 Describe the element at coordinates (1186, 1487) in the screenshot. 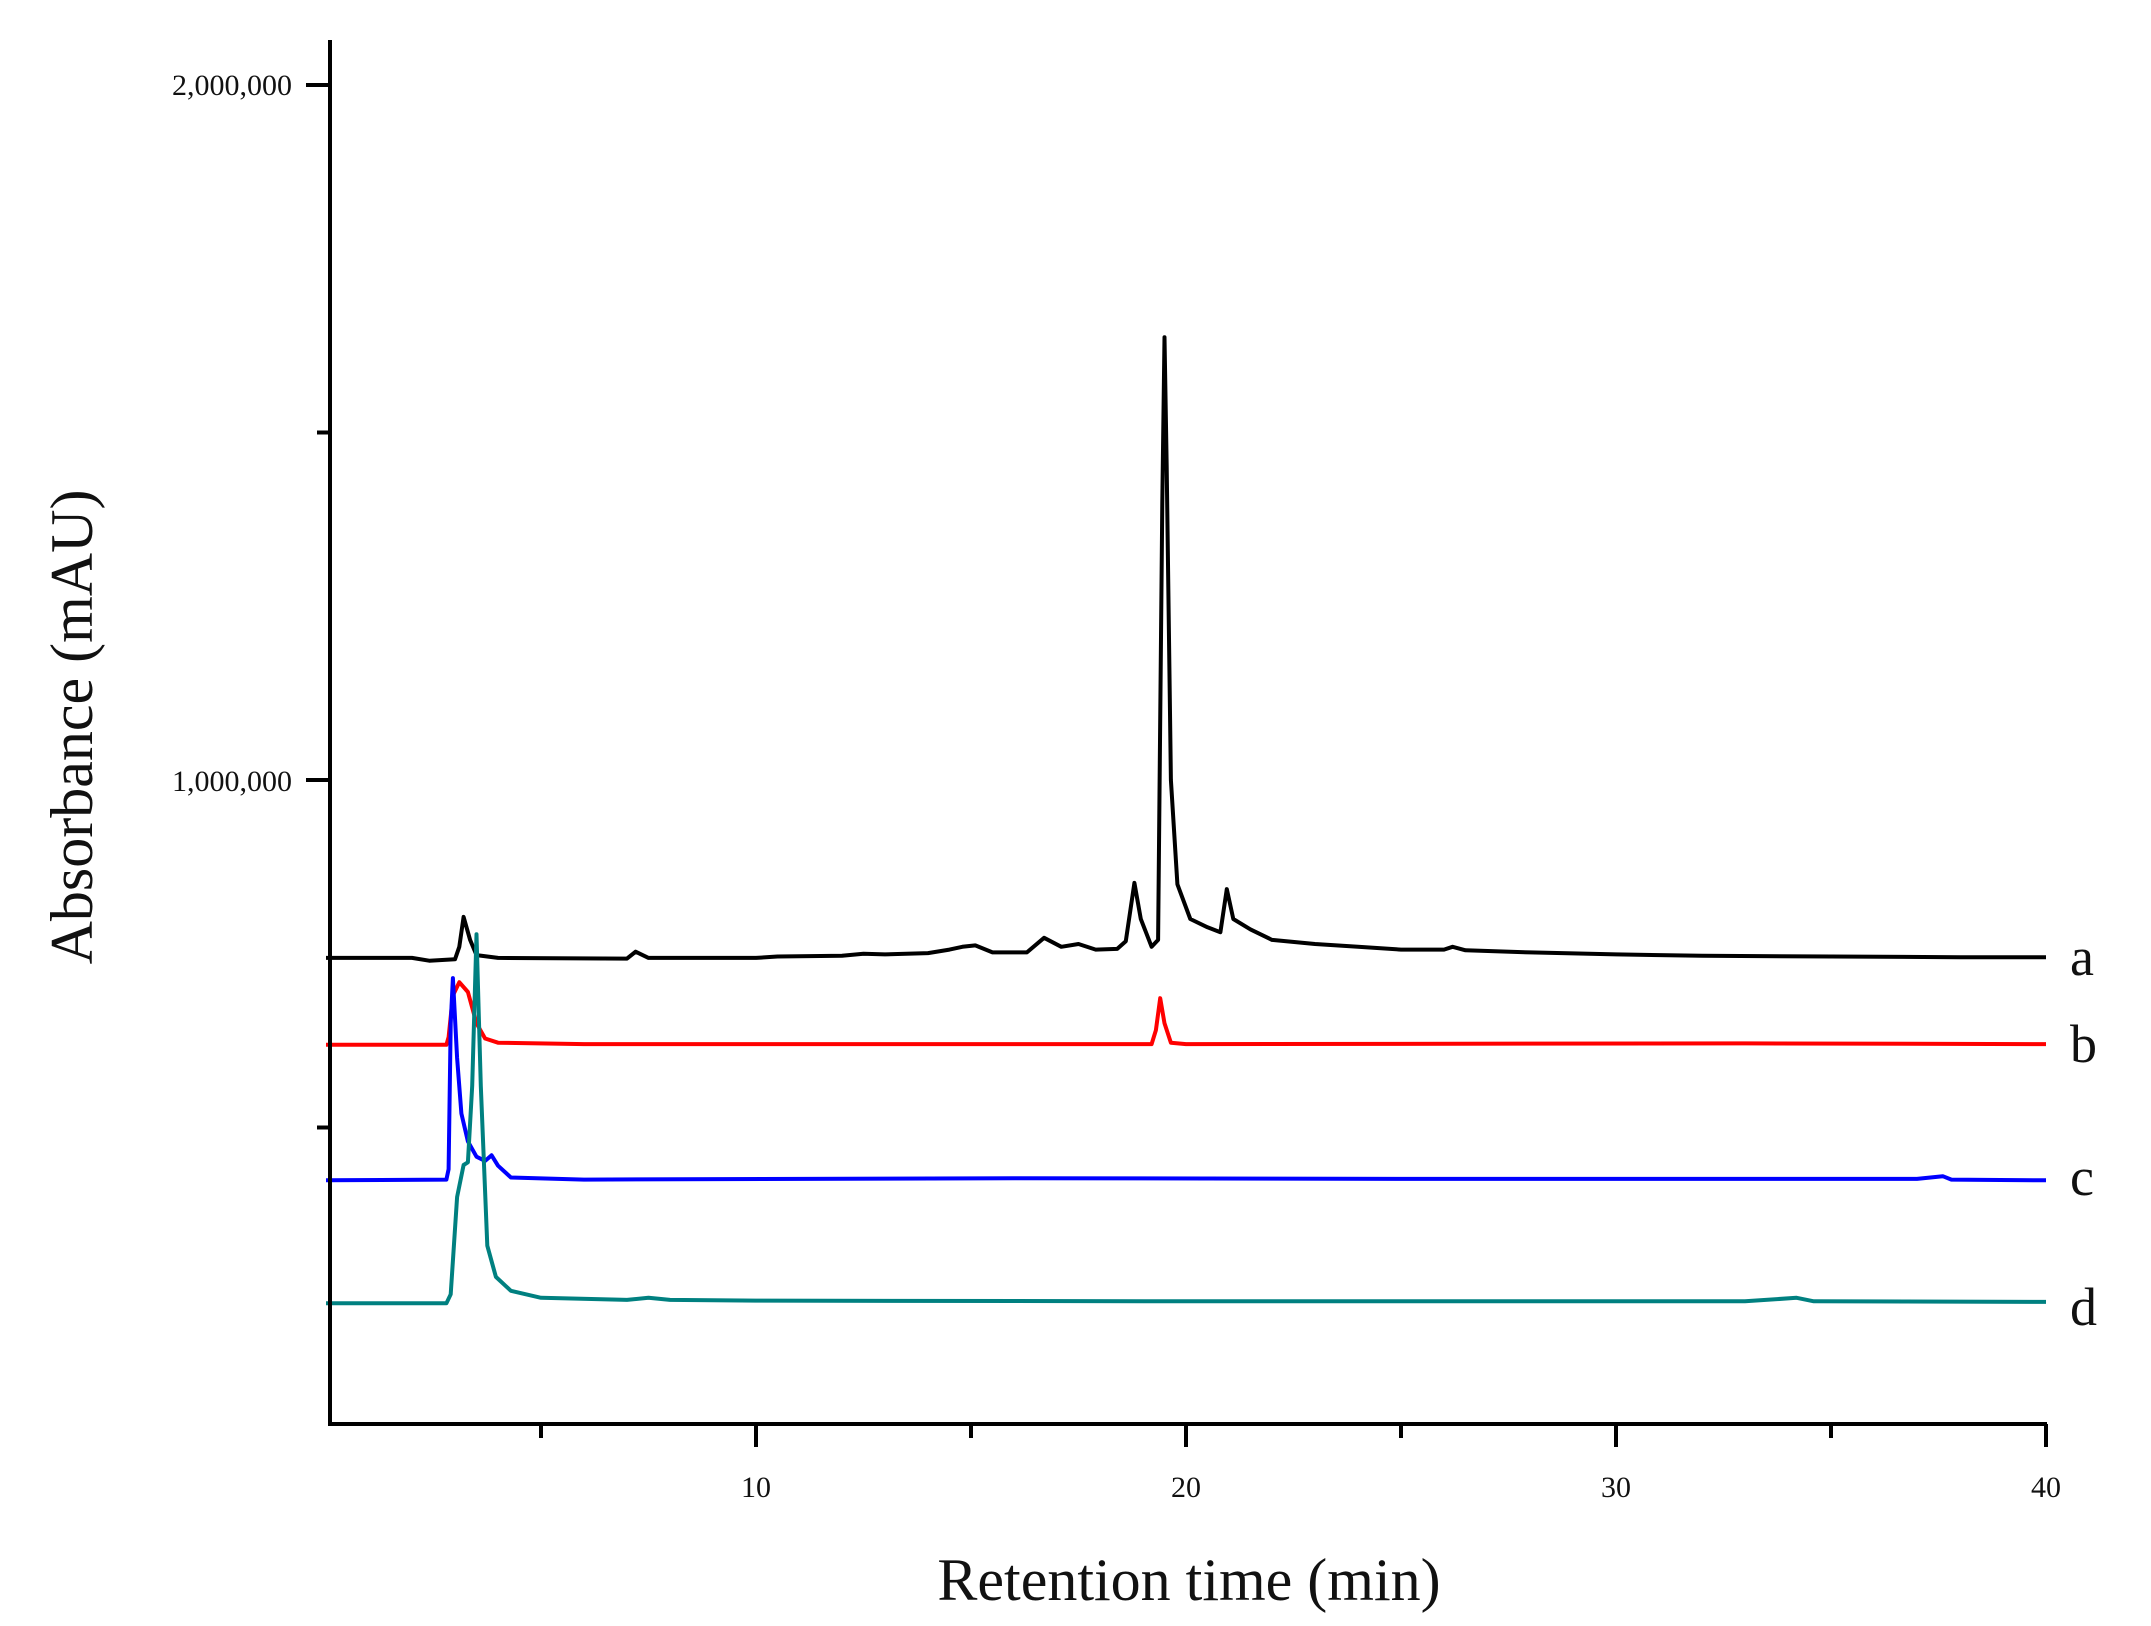

I see `x-tick-label-20: 20` at that location.